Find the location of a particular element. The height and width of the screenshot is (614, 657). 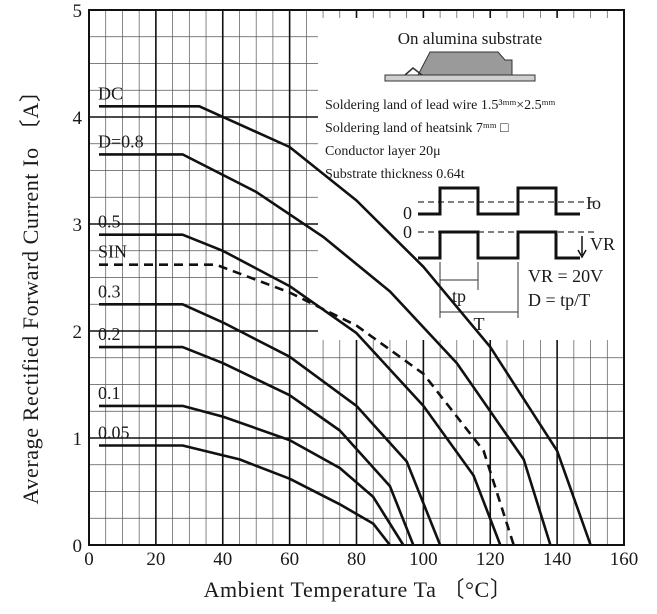

curve-labels: DC D=0.8 0.5 SIN 0.3 0.2 0.1 0.05 is located at coordinates (121, 262).